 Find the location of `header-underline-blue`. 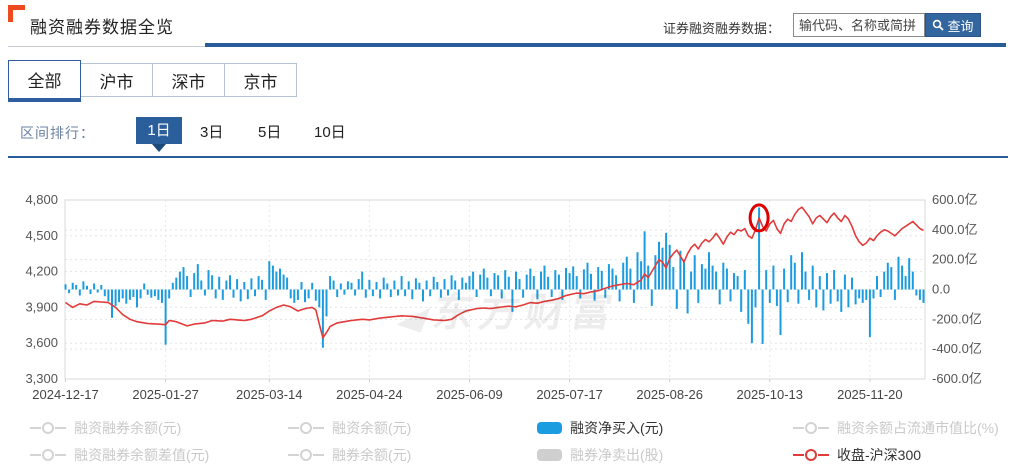

header-underline-blue is located at coordinates (605, 45).